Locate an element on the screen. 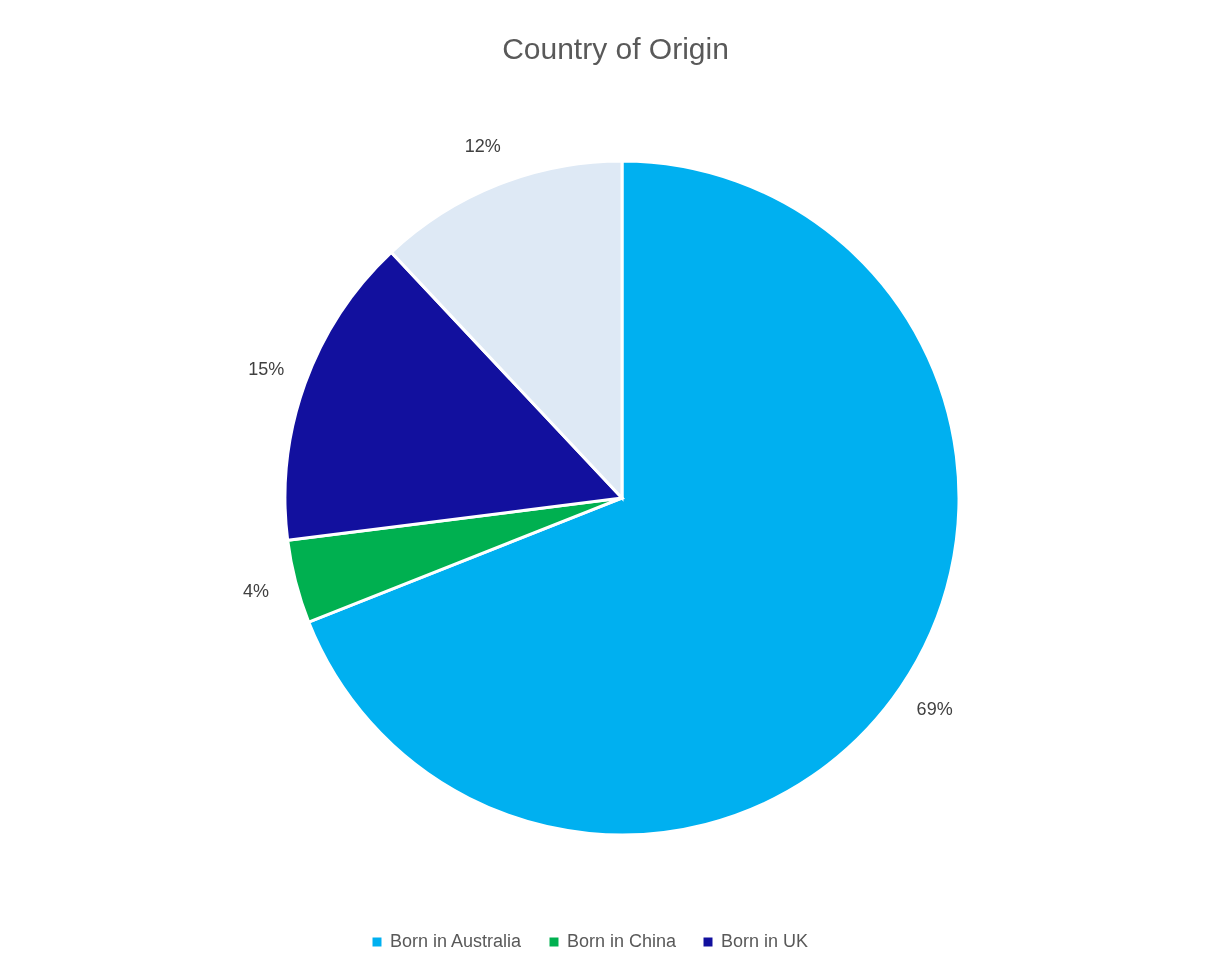  data-label: 12% is located at coordinates (482, 145).